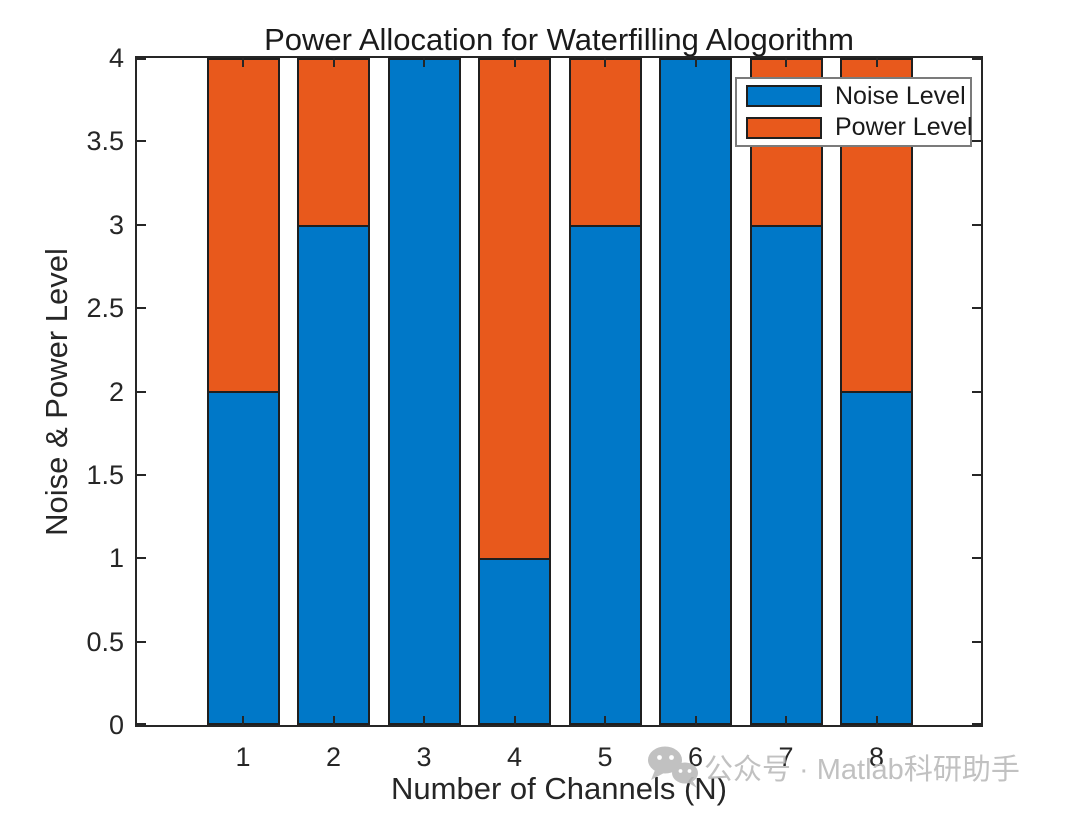  I want to click on legend-swatch-noise, so click(784, 96).